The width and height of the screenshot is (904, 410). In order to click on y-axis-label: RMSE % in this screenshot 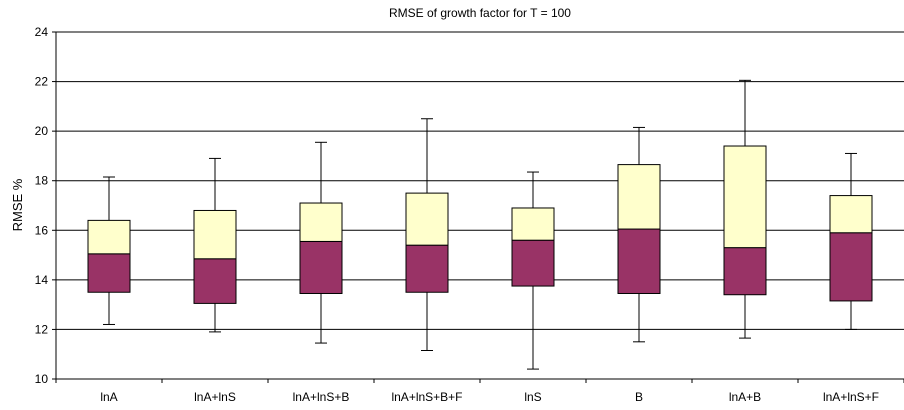, I will do `click(17, 204)`.